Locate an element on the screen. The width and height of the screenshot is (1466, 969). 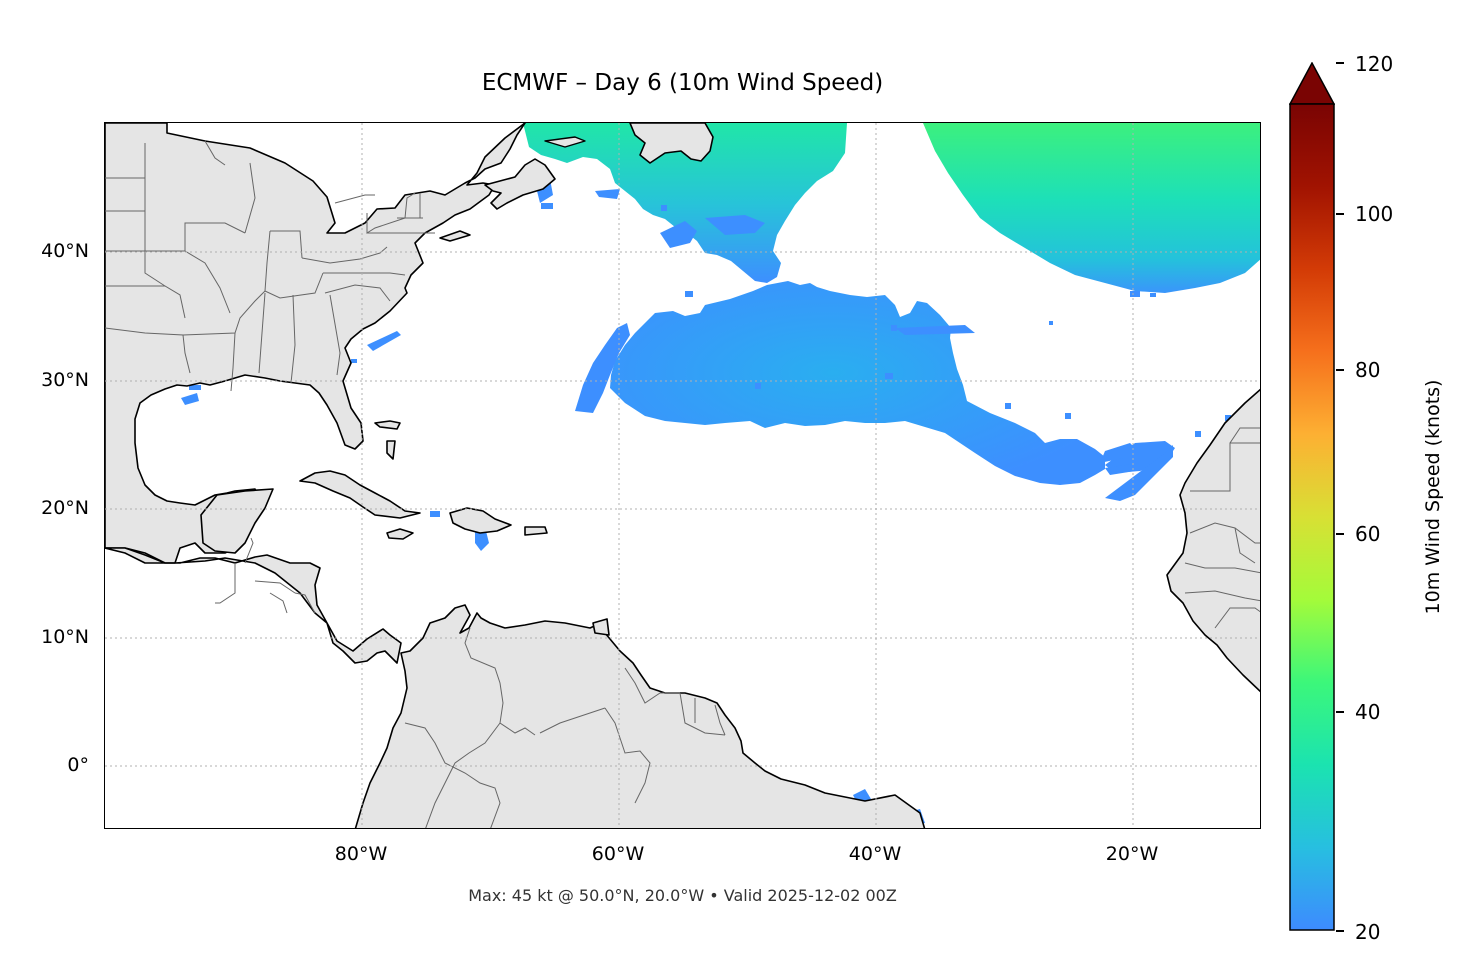
chart-title: ECMWF – Day 6 (10m Wind Speed) is located at coordinates (682, 83).